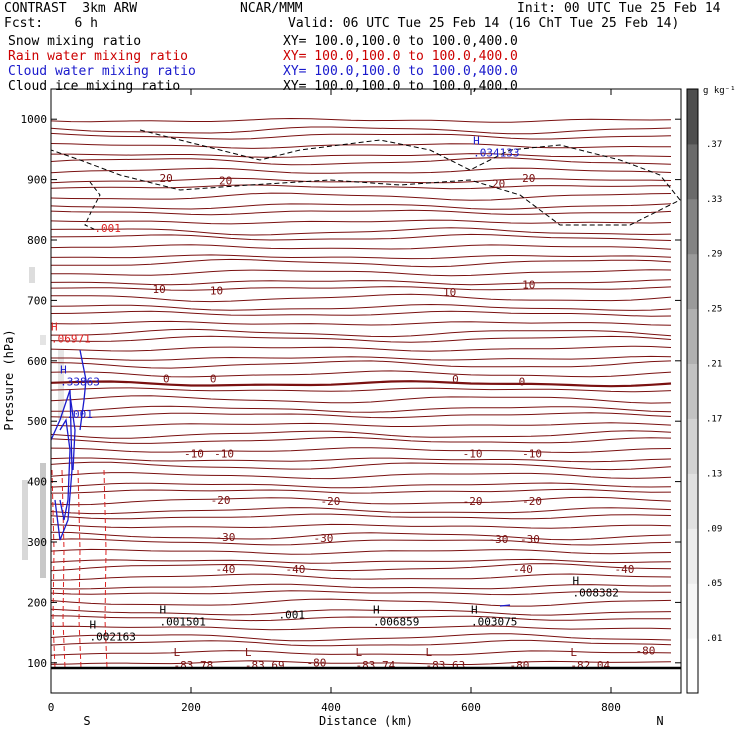 The height and width of the screenshot is (740, 740). Describe the element at coordinates (37, 602) in the screenshot. I see `y-tick-label: 200` at that location.